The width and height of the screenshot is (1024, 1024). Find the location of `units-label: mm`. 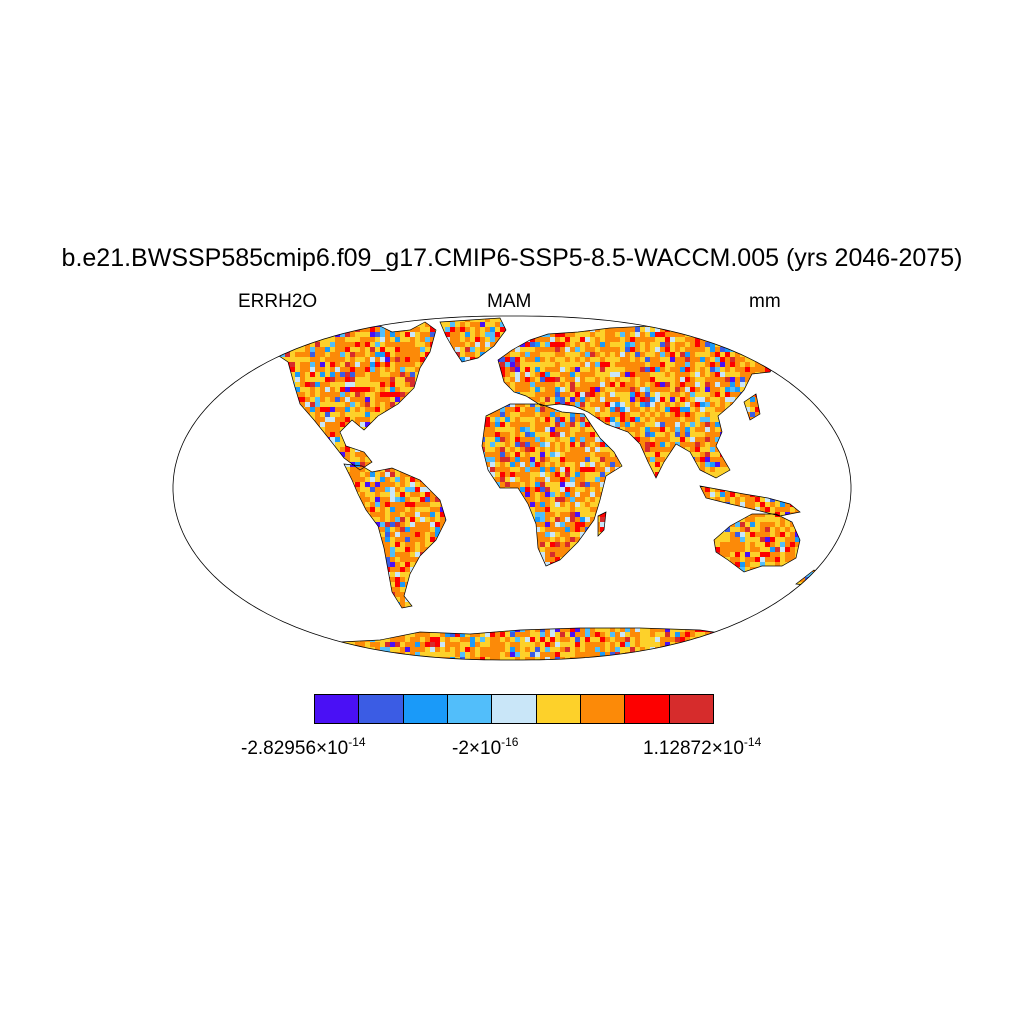

units-label: mm is located at coordinates (765, 301).